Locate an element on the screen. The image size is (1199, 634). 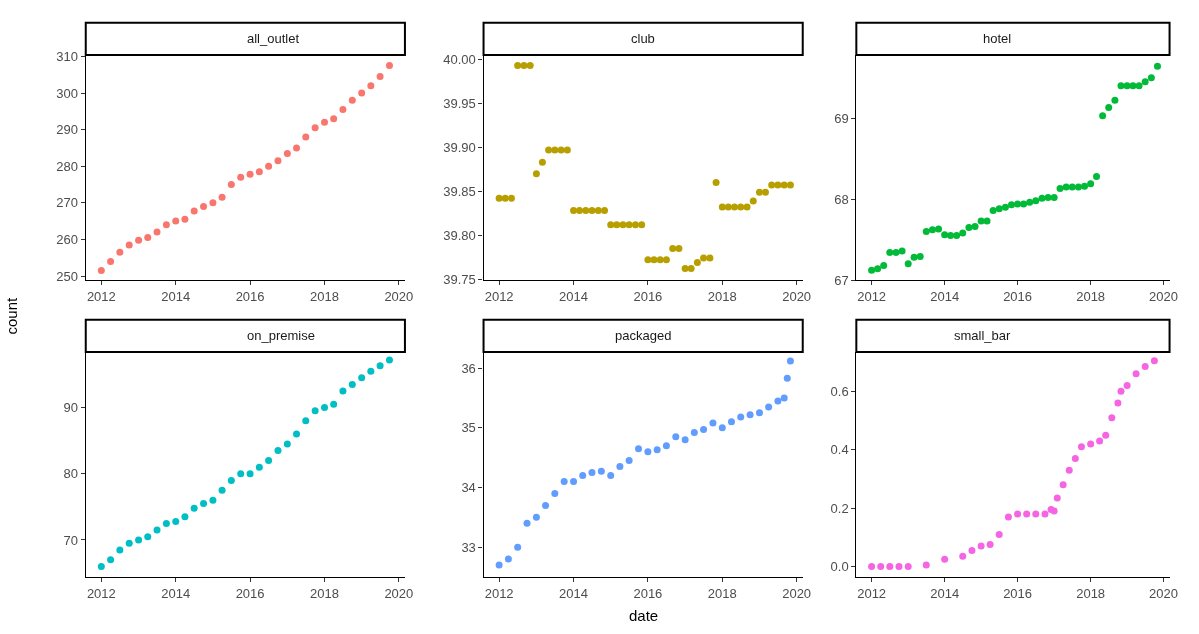
chart-title: packaged is located at coordinates (643, 335).